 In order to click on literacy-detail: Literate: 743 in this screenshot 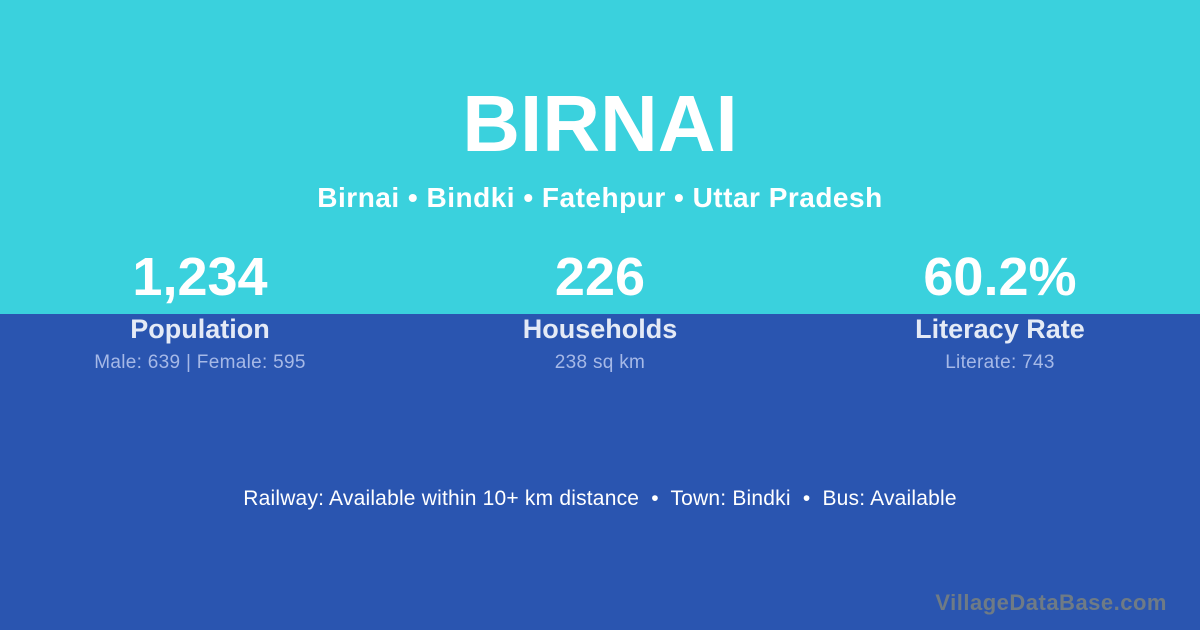, I will do `click(1000, 362)`.